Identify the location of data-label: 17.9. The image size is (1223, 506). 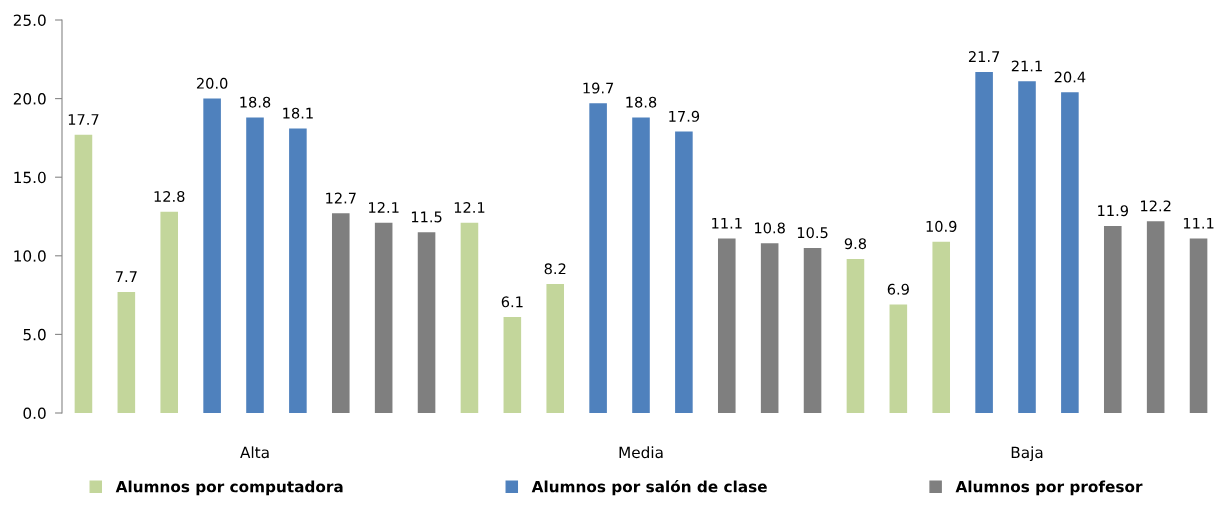
(684, 116).